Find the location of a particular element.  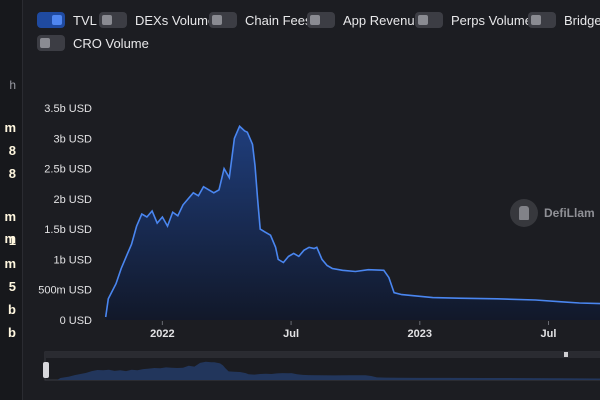

x-axis-ticks: 2022 Jul 2023 Jul is located at coordinates (353, 330).